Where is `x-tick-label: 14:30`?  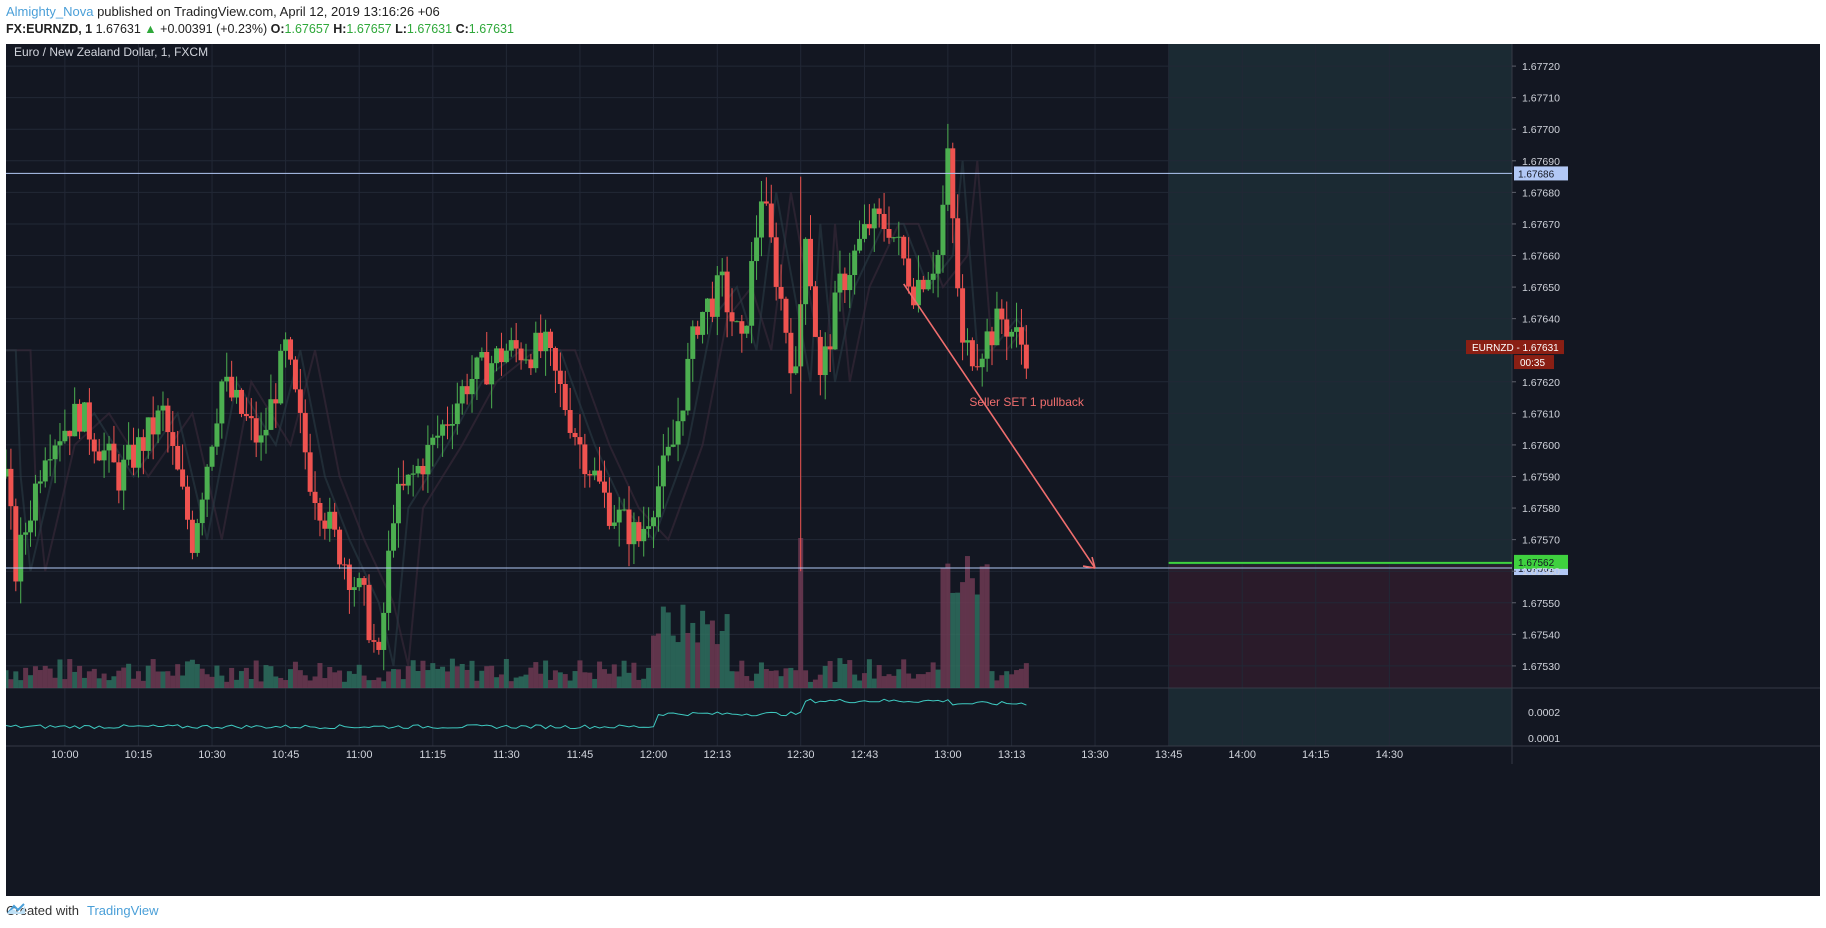 x-tick-label: 14:30 is located at coordinates (1390, 755).